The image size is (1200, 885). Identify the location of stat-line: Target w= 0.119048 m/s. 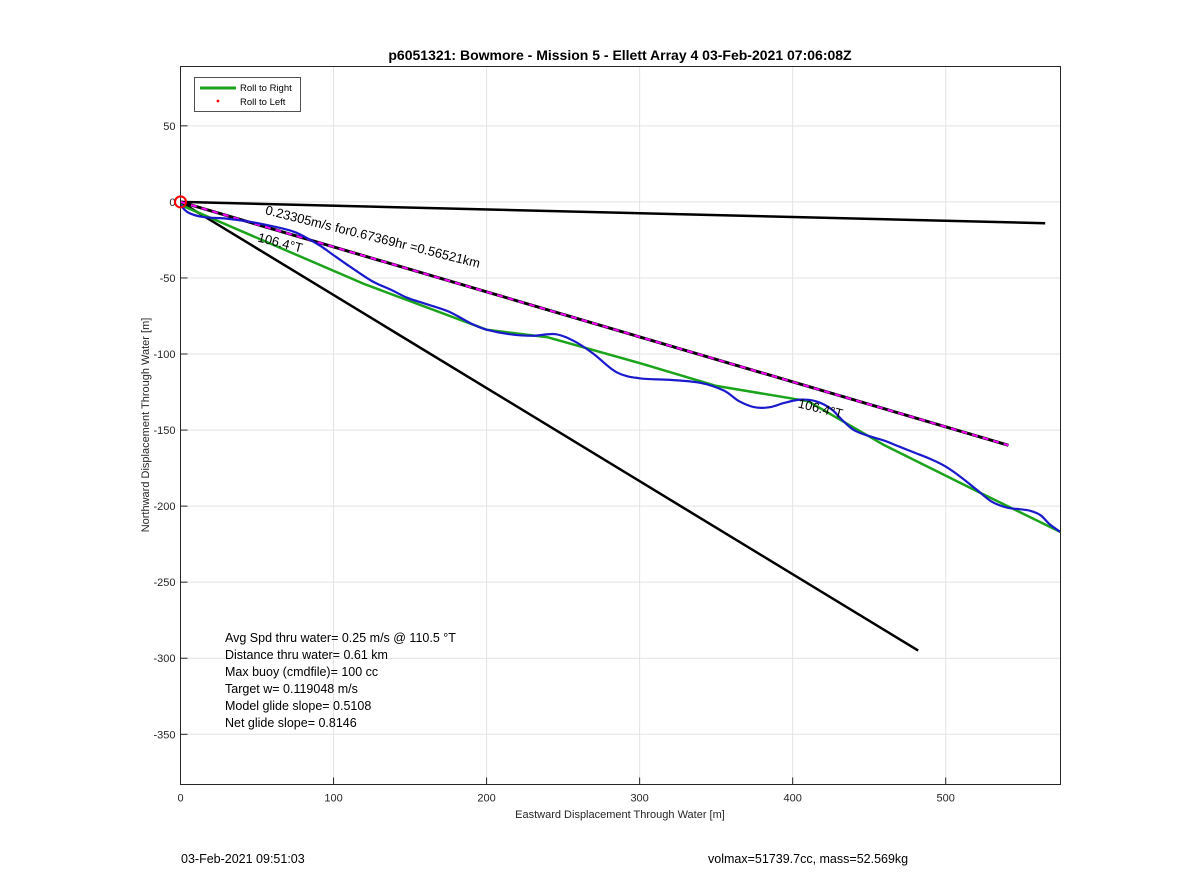
(291, 689).